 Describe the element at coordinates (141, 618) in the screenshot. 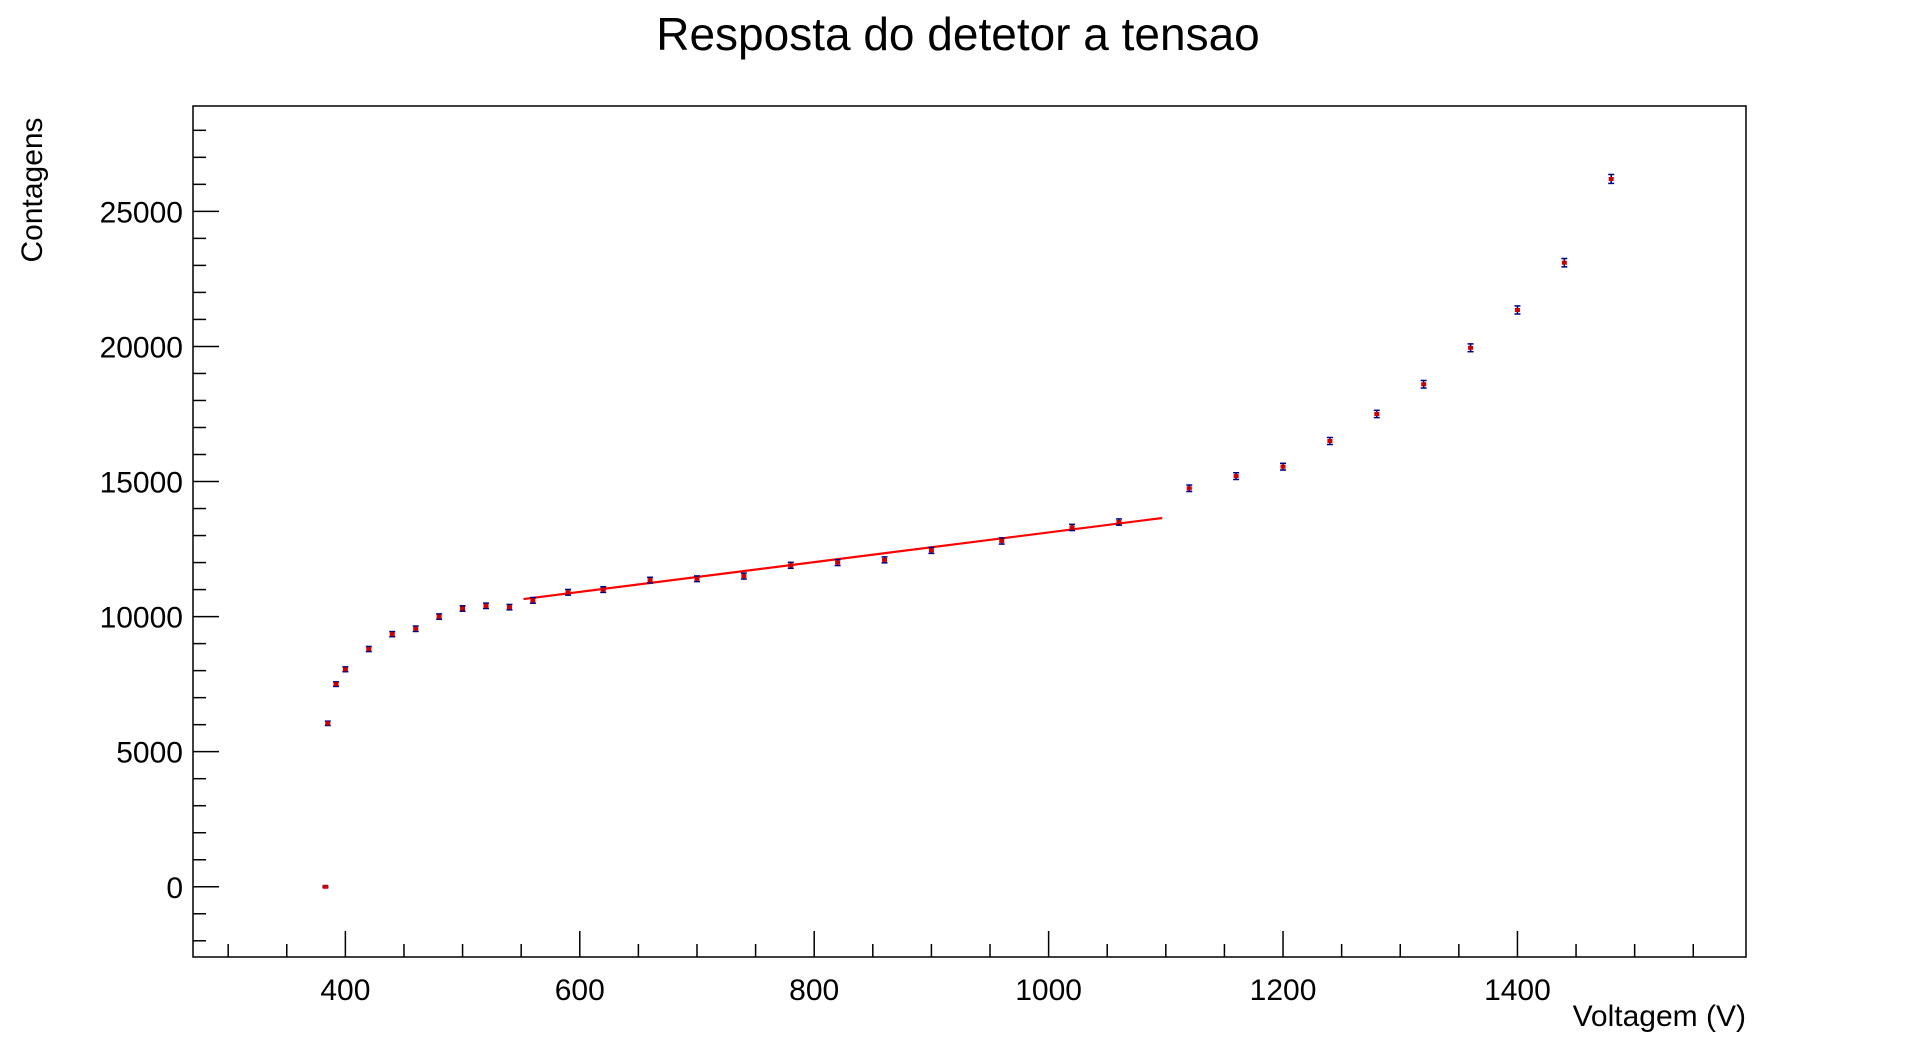

I see `y-tick-label: 10000` at that location.